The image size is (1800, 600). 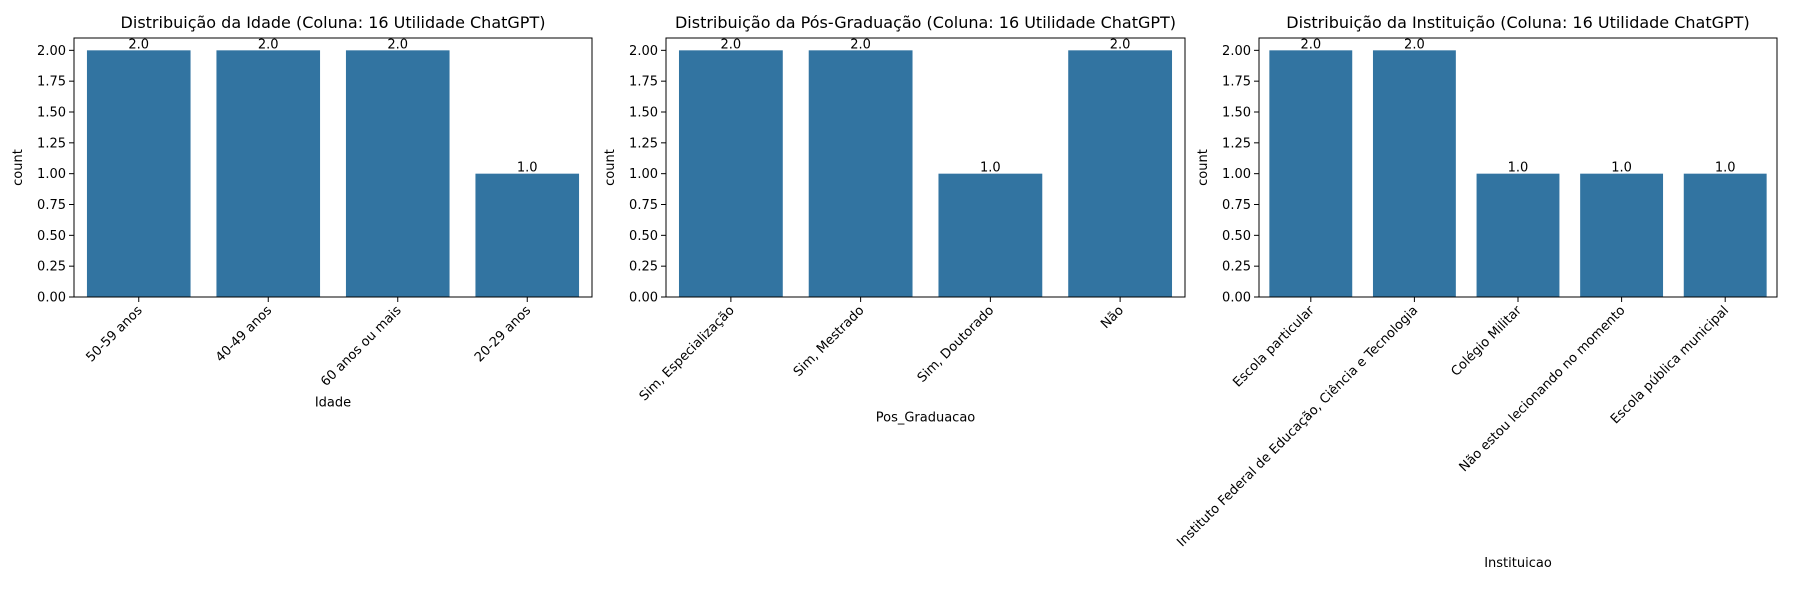 What do you see at coordinates (333, 403) in the screenshot?
I see `x-axis-label: Idade` at bounding box center [333, 403].